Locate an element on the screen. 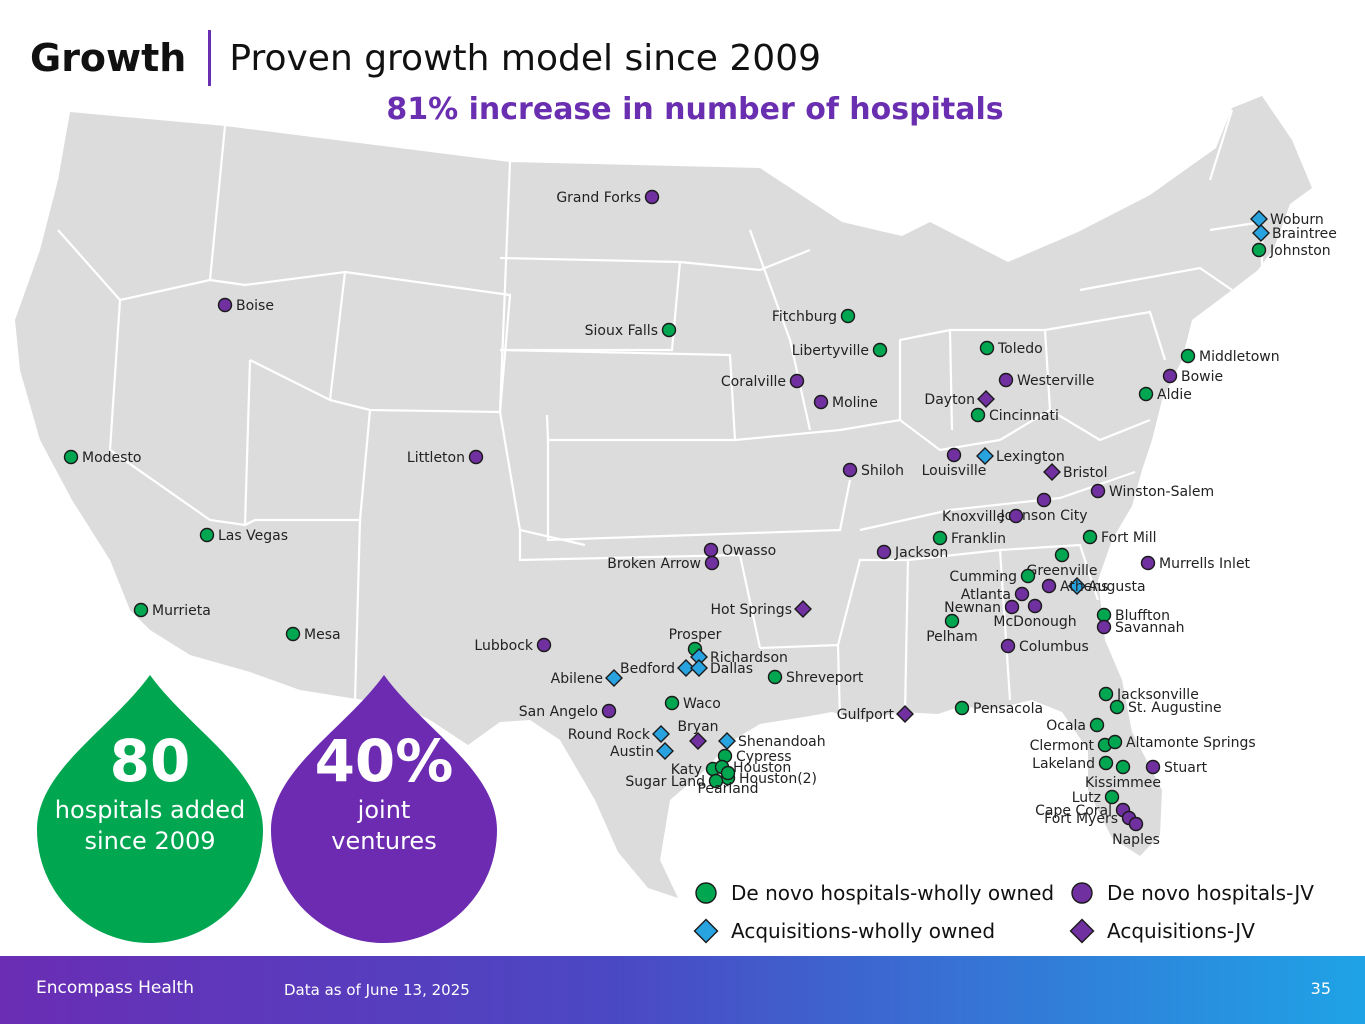 The height and width of the screenshot is (1024, 1365). location-braintree: Braintree is located at coordinates (1294, 233).